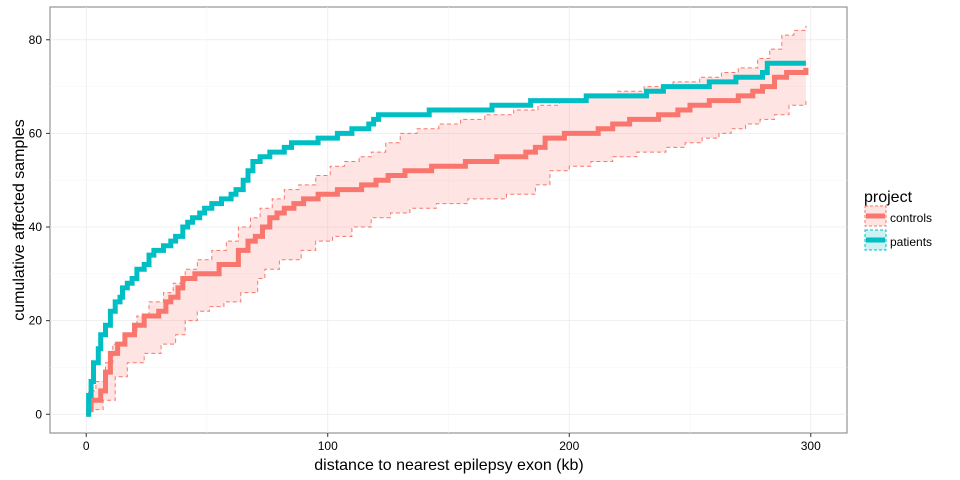 The width and height of the screenshot is (960, 480). What do you see at coordinates (569, 446) in the screenshot?
I see `x-tick-label: 200` at bounding box center [569, 446].